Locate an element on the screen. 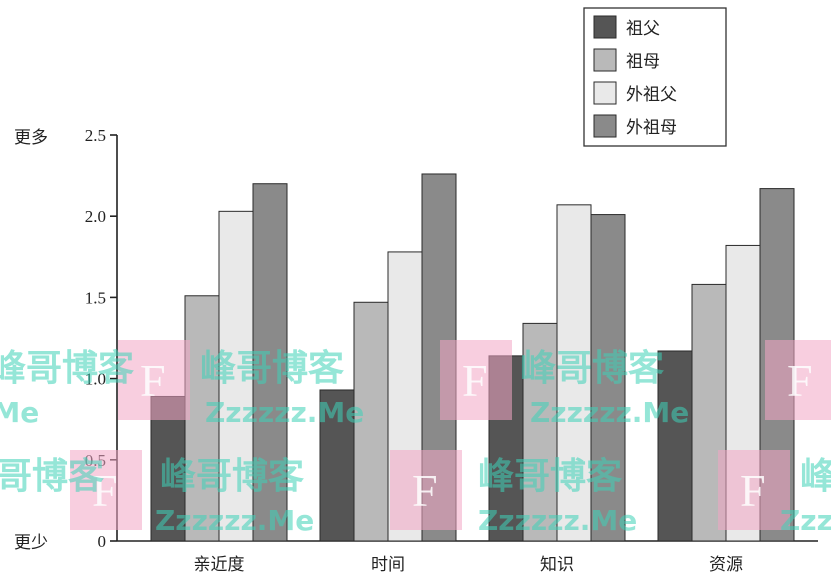 The image size is (831, 580). y-tick-label: 2.0 is located at coordinates (95, 216).